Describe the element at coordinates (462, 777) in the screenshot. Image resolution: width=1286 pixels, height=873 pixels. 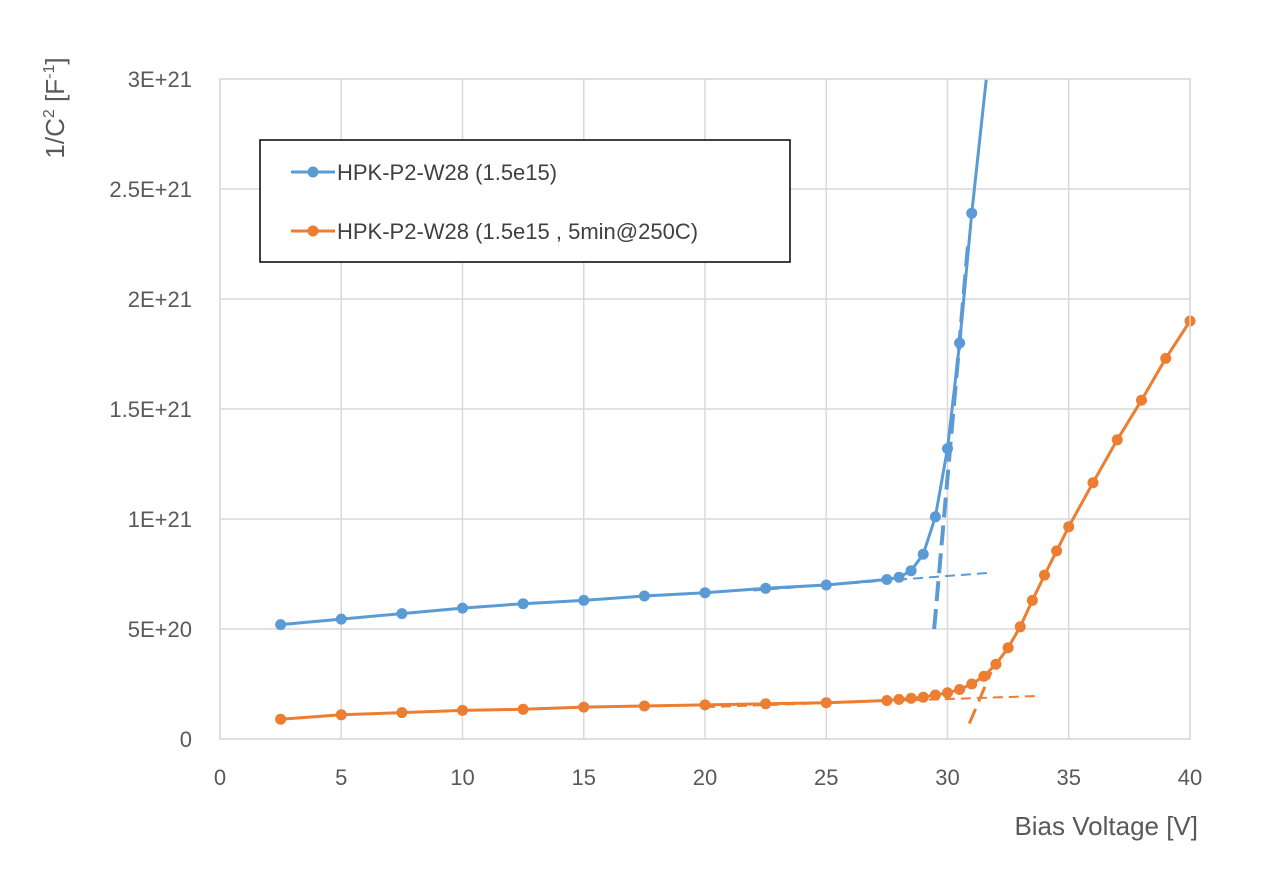
I see `x-tick-label: 10` at that location.